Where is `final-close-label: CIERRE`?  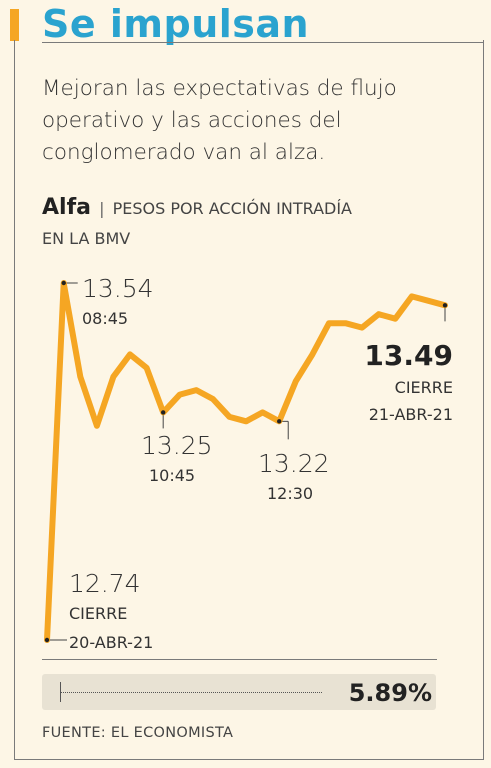 final-close-label: CIERRE is located at coordinates (424, 387).